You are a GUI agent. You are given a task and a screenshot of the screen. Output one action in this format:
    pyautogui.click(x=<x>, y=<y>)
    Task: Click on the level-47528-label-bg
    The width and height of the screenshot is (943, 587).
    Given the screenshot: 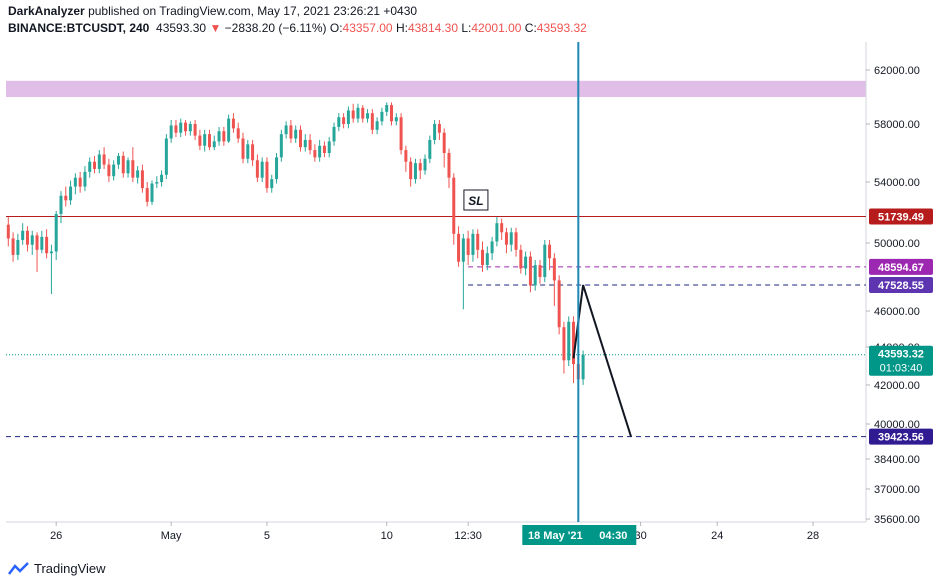 What is the action you would take?
    pyautogui.click(x=901, y=285)
    